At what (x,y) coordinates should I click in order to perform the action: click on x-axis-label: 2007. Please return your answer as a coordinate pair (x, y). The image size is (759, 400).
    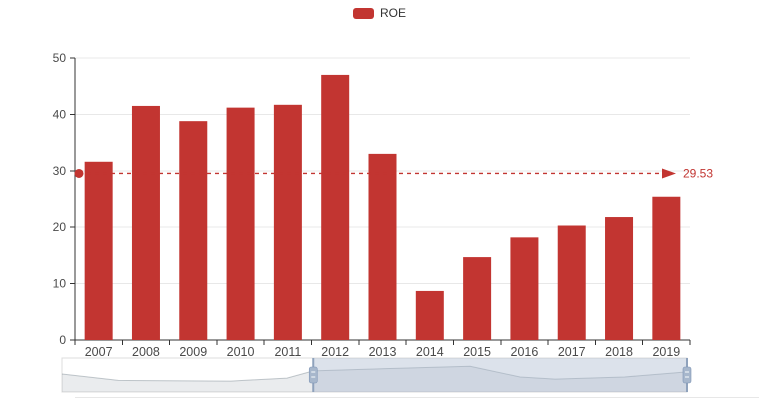
    Looking at the image, I should click on (99, 352).